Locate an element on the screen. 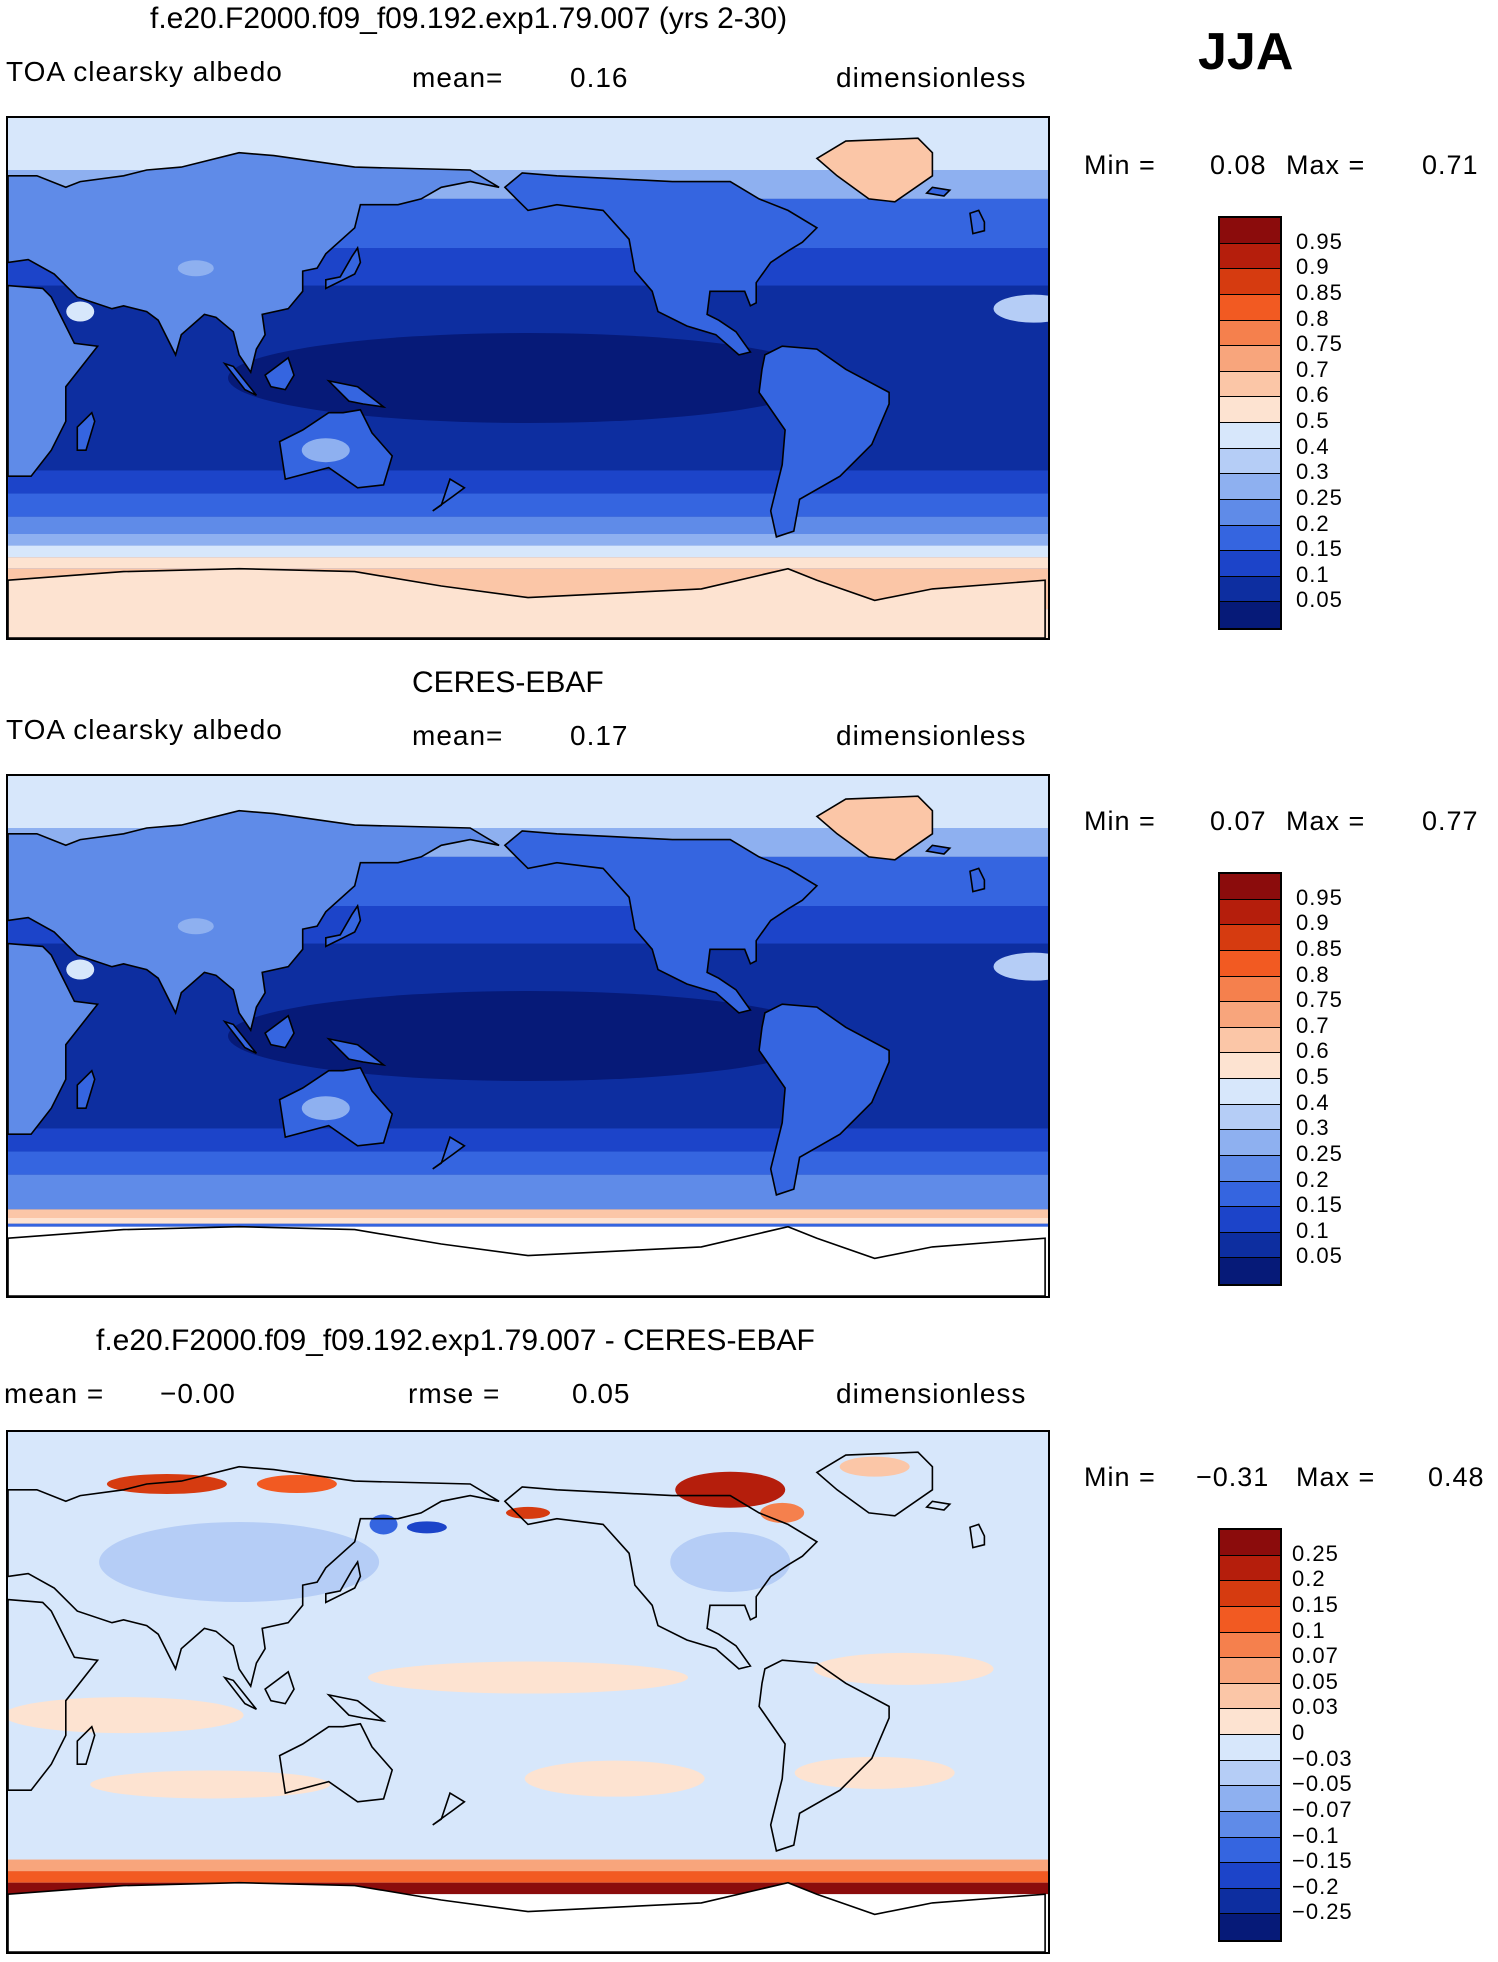 This screenshot has width=1498, height=1962. panel-2-max-label: Max = is located at coordinates (1326, 821).